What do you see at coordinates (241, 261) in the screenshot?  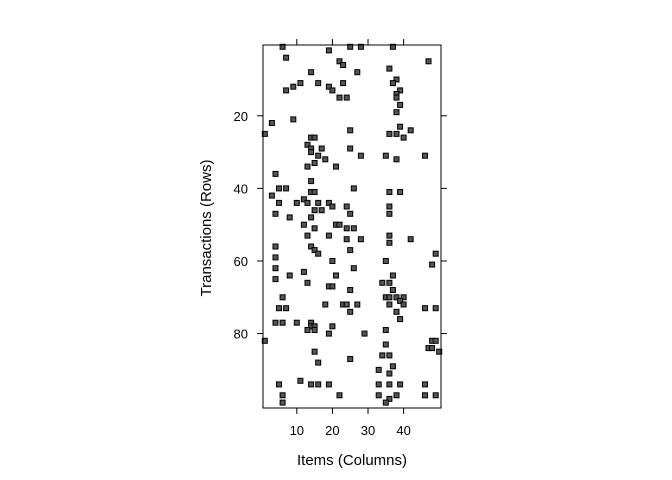 I see `y-tick-label: 60` at bounding box center [241, 261].